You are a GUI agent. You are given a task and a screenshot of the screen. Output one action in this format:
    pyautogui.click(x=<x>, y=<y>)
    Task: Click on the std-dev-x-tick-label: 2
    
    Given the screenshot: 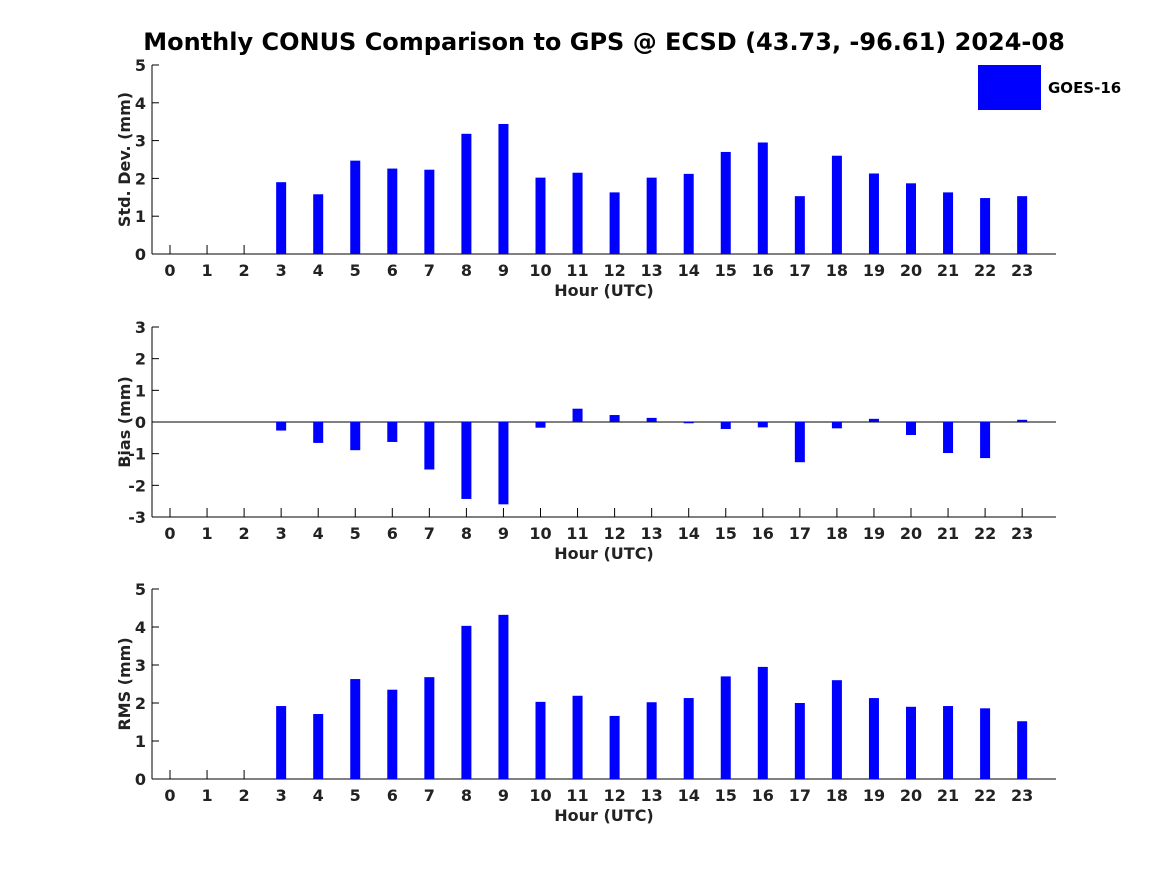 What is the action you would take?
    pyautogui.click(x=244, y=270)
    